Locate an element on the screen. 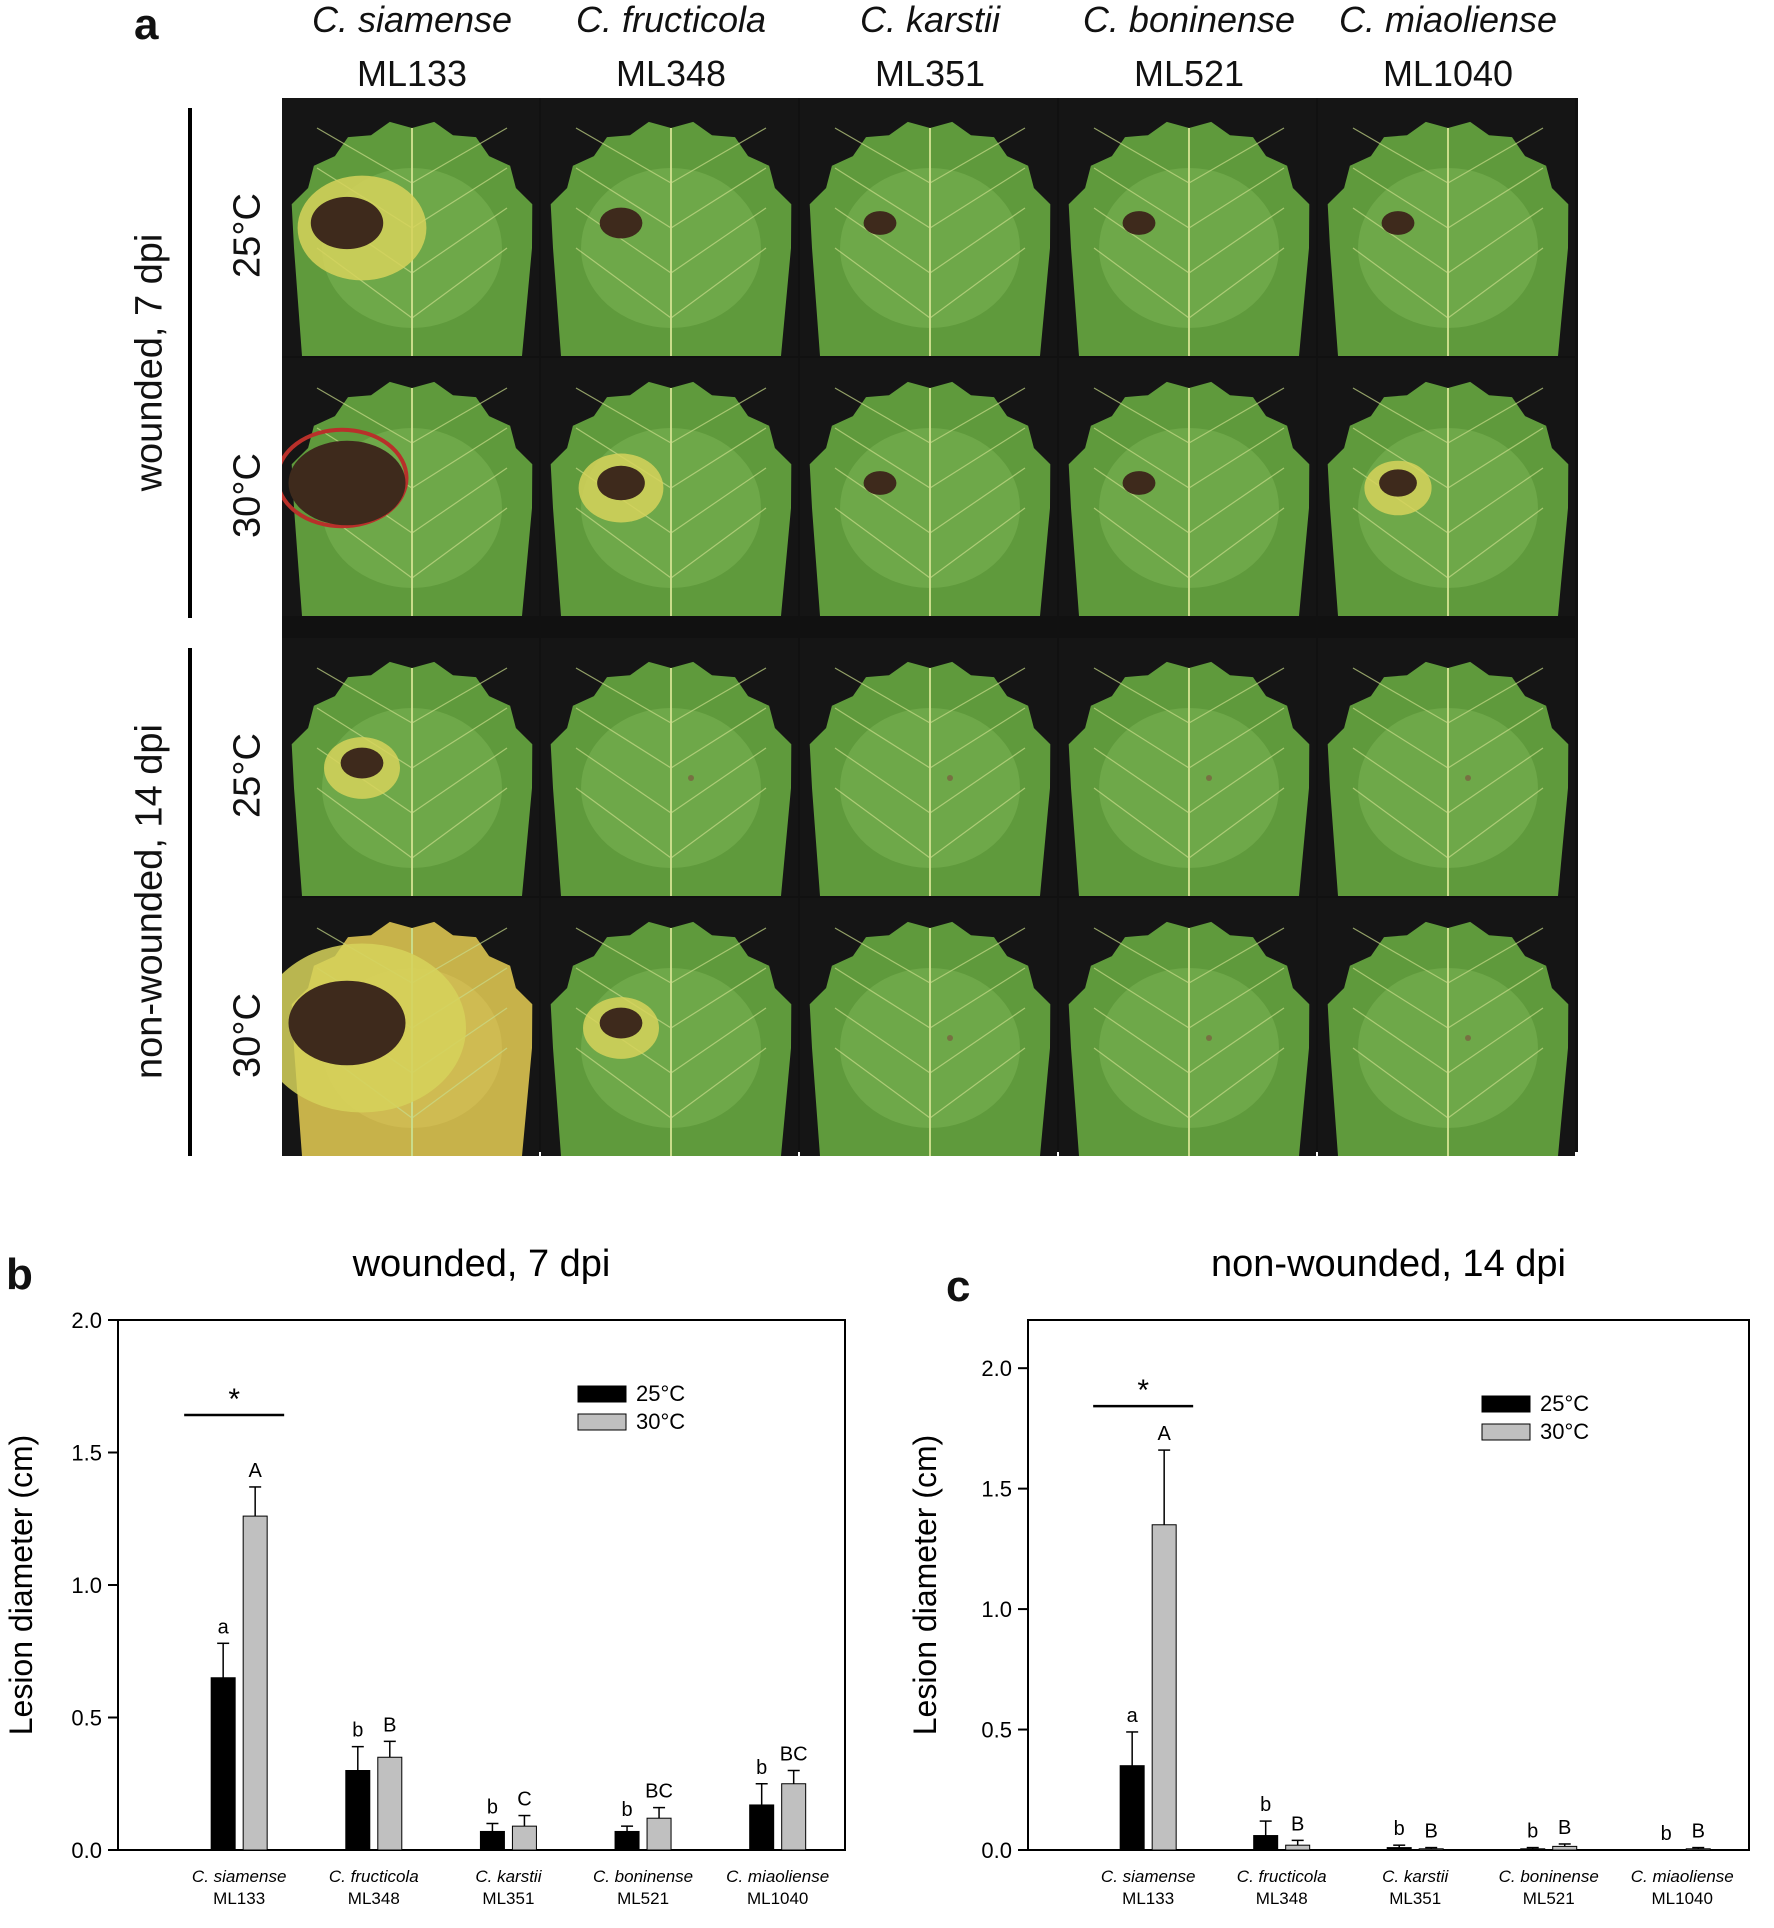 This screenshot has width=1774, height=1928. x-tick-label: C. miaoliense is located at coordinates (777, 1876).